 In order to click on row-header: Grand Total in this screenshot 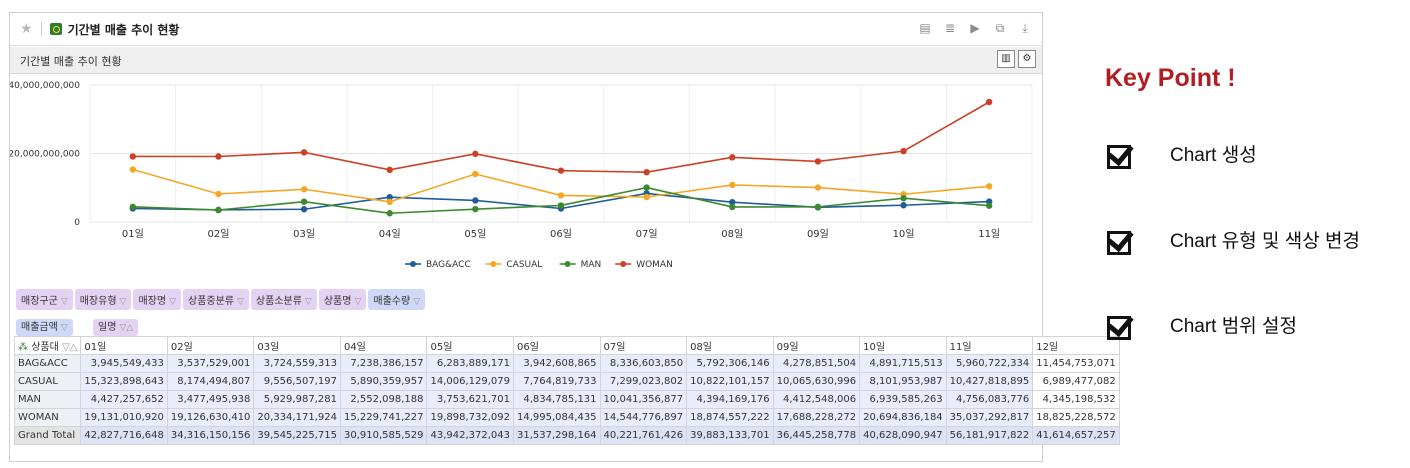, I will do `click(47, 435)`.